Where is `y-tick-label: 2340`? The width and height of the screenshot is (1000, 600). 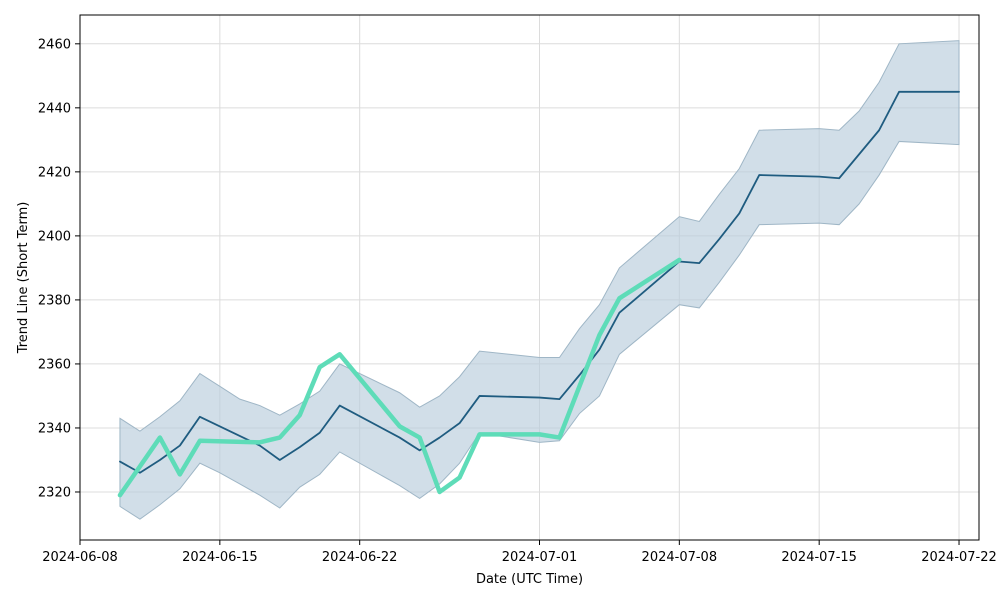 y-tick-label: 2340 is located at coordinates (54, 428).